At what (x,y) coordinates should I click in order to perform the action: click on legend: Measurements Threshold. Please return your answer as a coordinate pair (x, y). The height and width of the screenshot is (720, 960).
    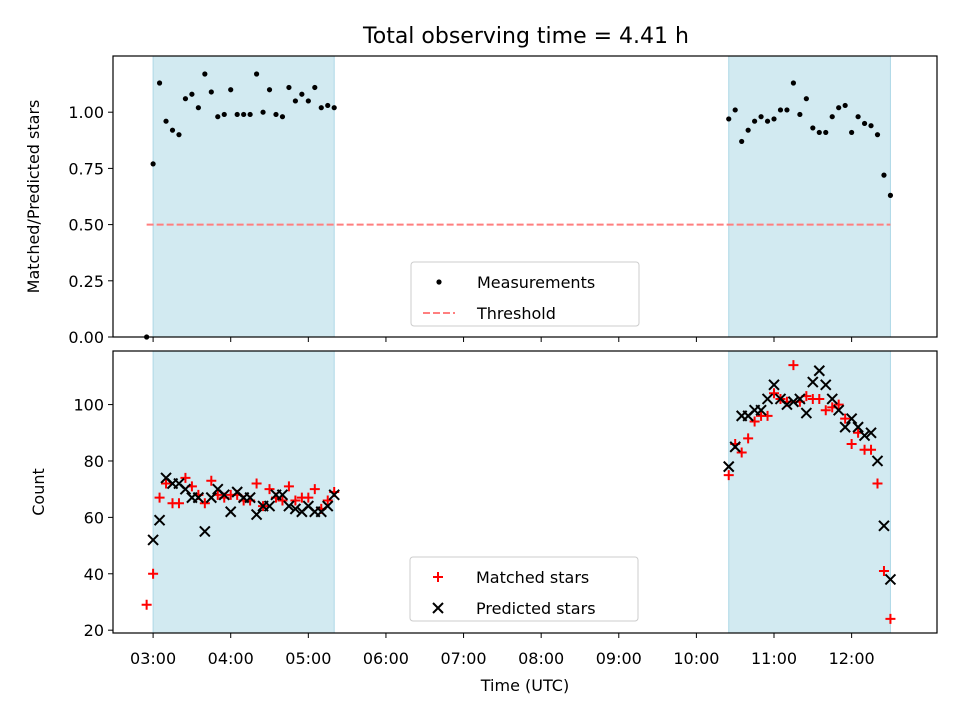
    Looking at the image, I should click on (525, 294).